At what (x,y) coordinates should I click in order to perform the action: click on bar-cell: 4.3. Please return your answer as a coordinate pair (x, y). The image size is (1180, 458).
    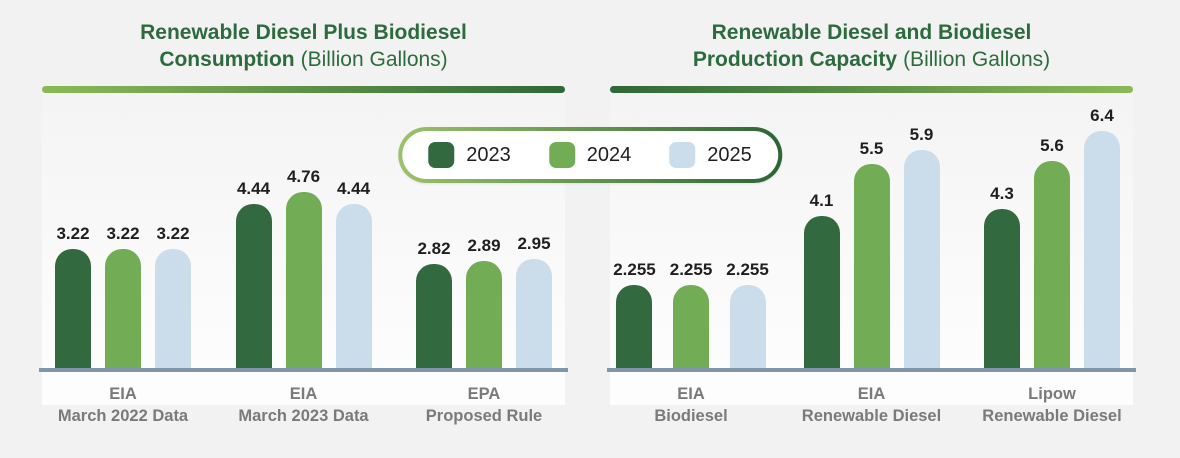
    Looking at the image, I should click on (1002, 276).